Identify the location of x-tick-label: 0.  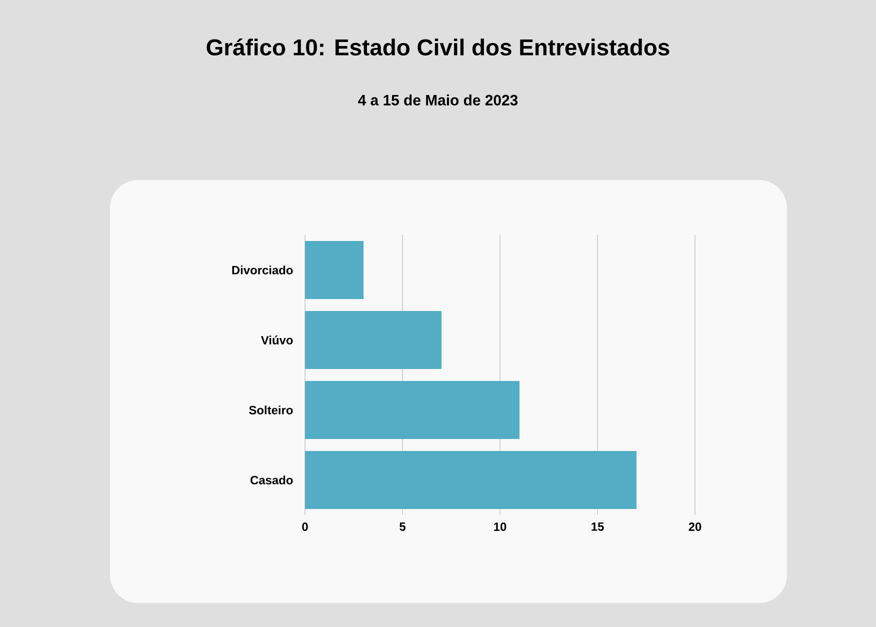
(305, 526).